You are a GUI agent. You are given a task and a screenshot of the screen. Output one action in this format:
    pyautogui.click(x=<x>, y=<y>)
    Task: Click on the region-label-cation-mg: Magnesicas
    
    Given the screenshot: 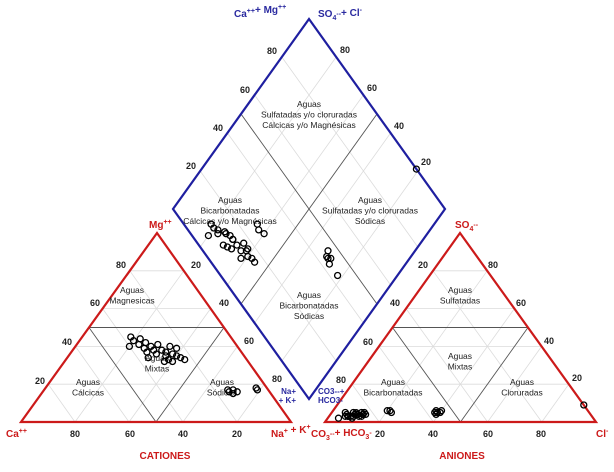 What is the action you would take?
    pyautogui.click(x=131, y=301)
    